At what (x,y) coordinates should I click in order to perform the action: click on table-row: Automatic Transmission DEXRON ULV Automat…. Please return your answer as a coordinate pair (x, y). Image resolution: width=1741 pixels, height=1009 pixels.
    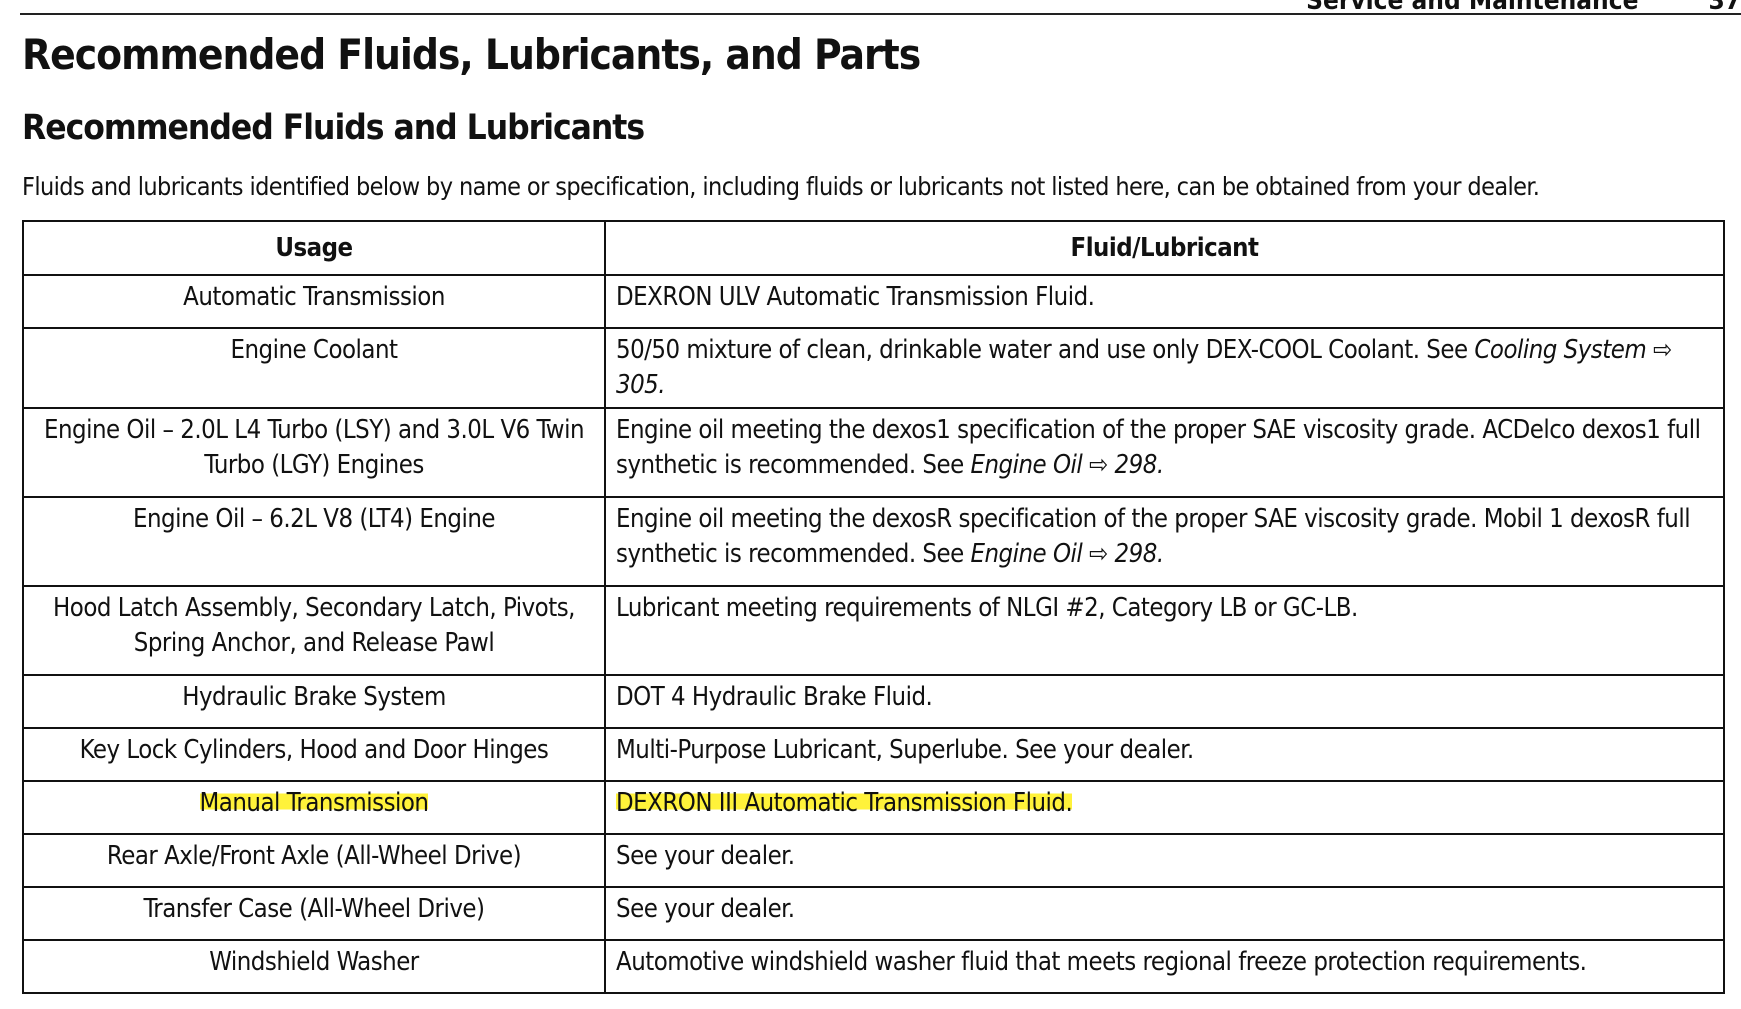
    Looking at the image, I should click on (873, 301).